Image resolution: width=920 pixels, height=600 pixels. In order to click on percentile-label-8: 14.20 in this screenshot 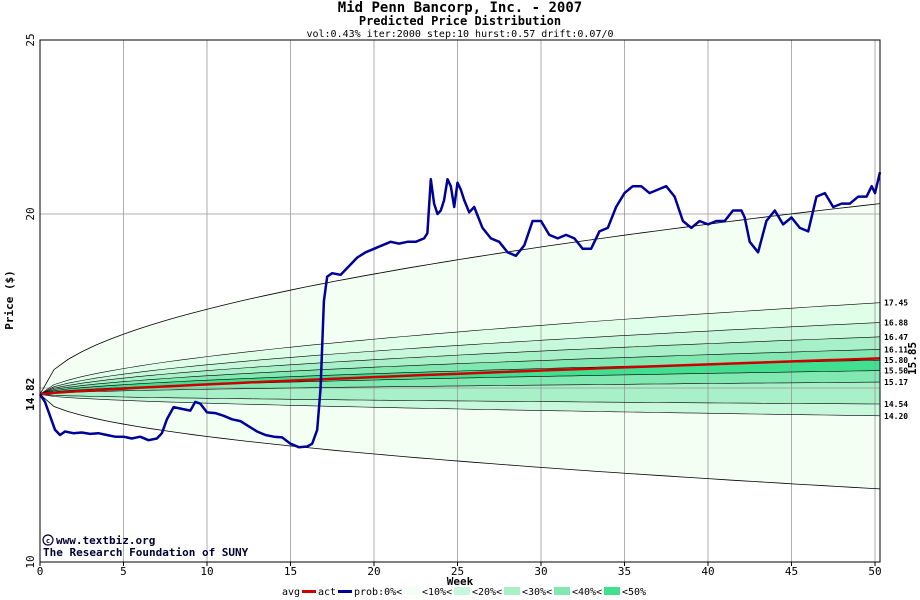, I will do `click(896, 416)`.